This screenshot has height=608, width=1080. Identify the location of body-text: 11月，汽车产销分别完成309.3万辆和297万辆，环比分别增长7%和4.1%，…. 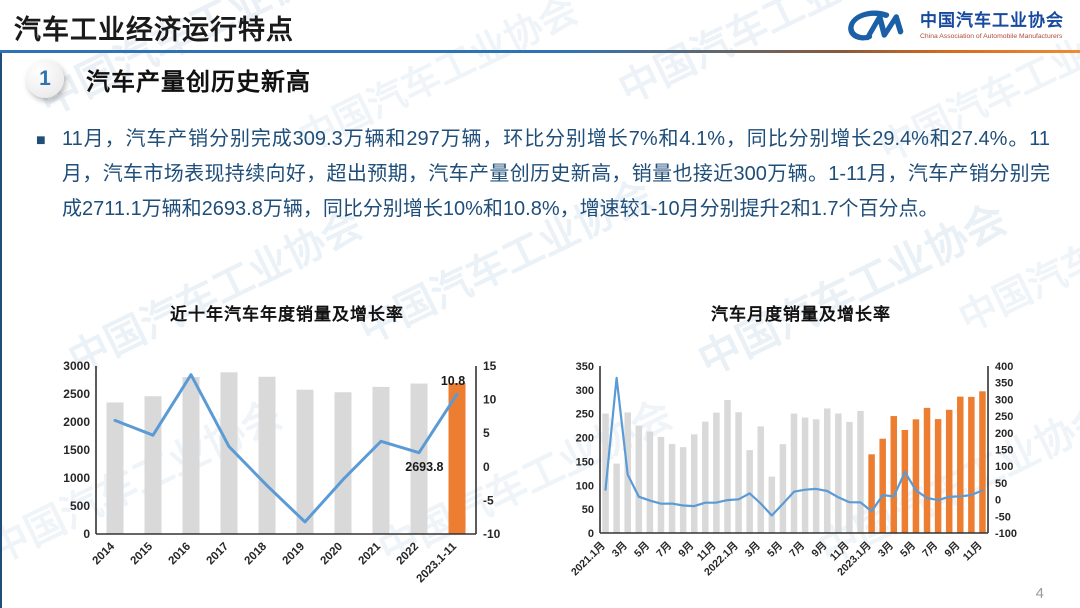
(556, 174).